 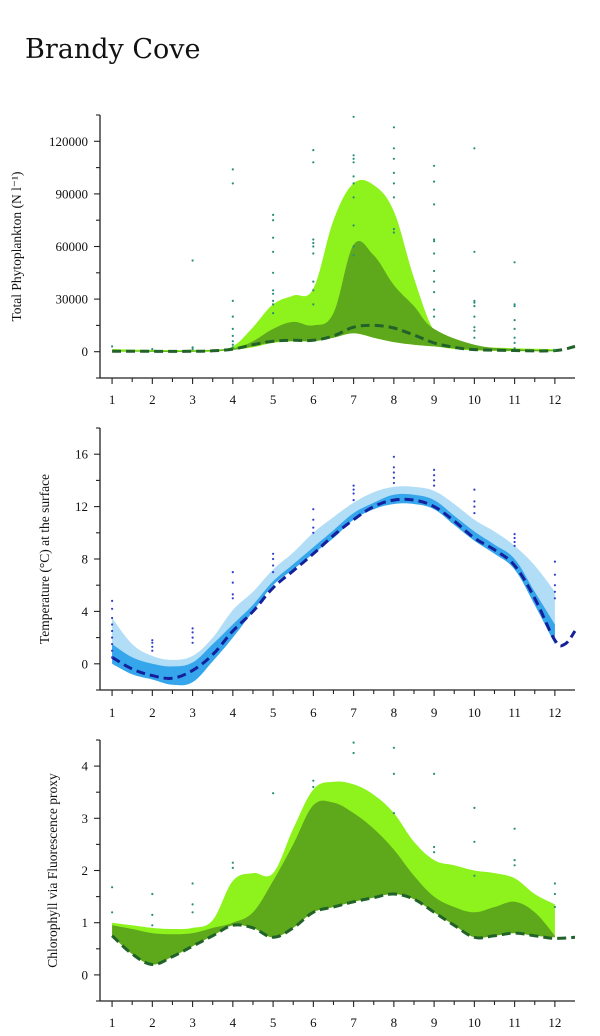 I want to click on temperature-y-axis-label: Temperature (°C) at the surface, so click(x=44, y=559).